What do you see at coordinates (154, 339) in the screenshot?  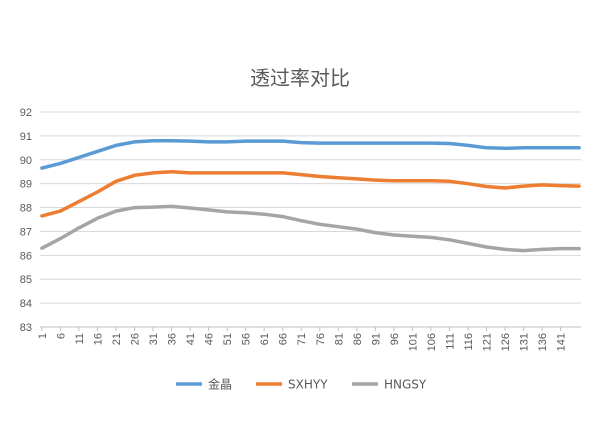 I see `x-tick-label: 31` at bounding box center [154, 339].